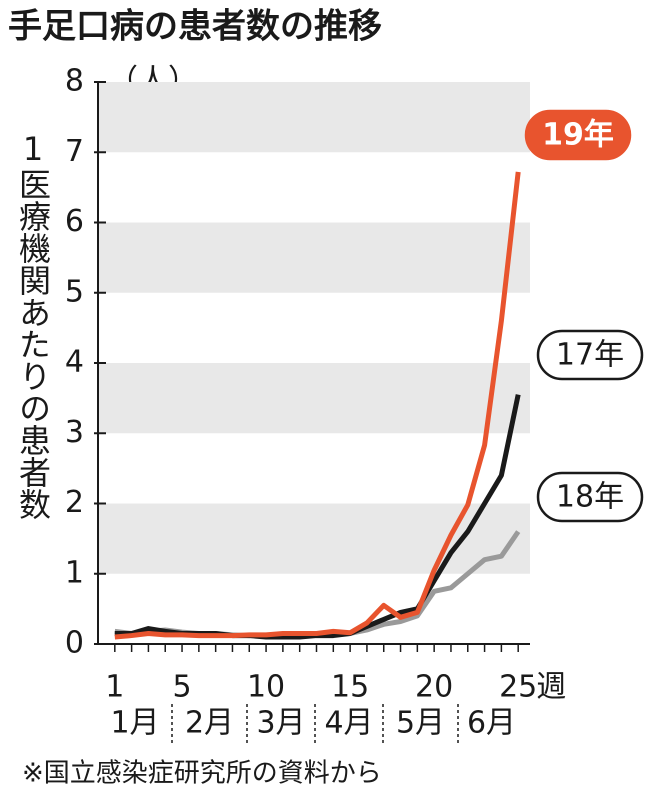 This screenshot has height=799, width=667. I want to click on x-tick-label: 5, so click(181, 687).